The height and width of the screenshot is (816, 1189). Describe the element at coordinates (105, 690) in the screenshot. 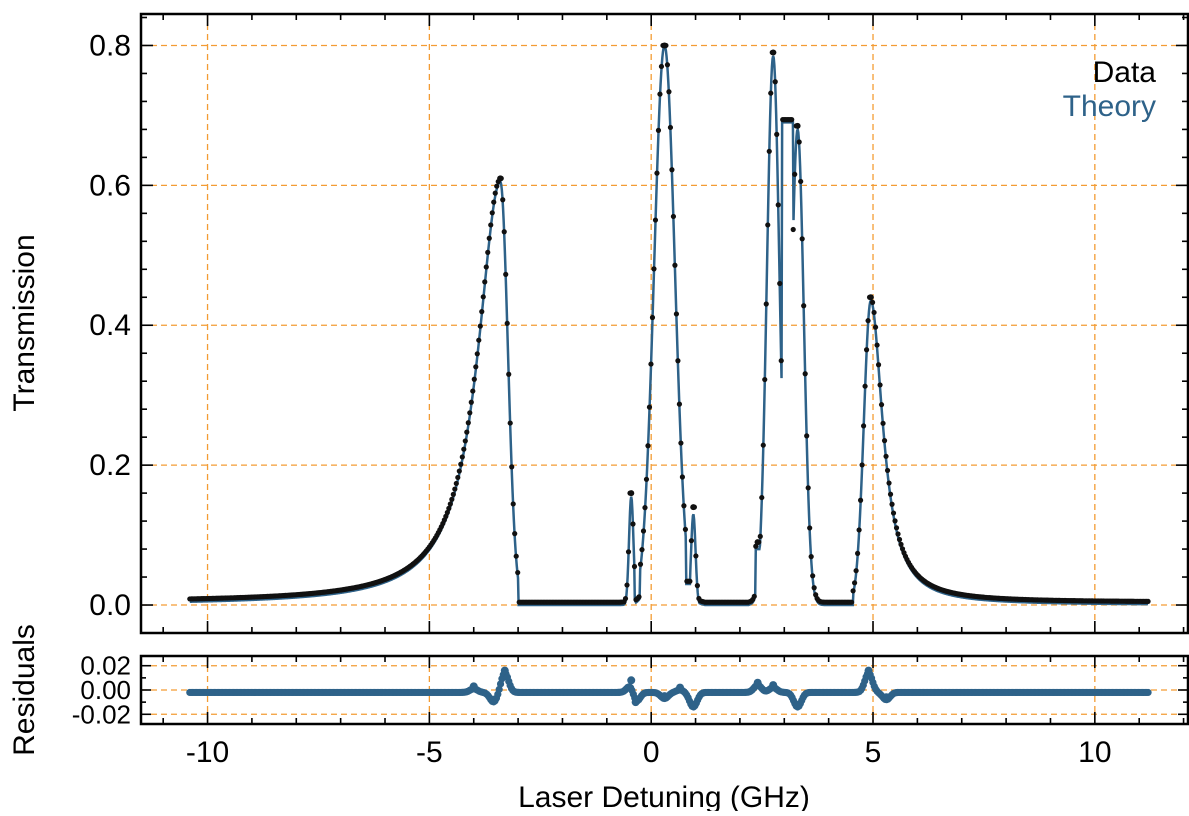

I see `residual-y-tick-label: 0.00` at that location.